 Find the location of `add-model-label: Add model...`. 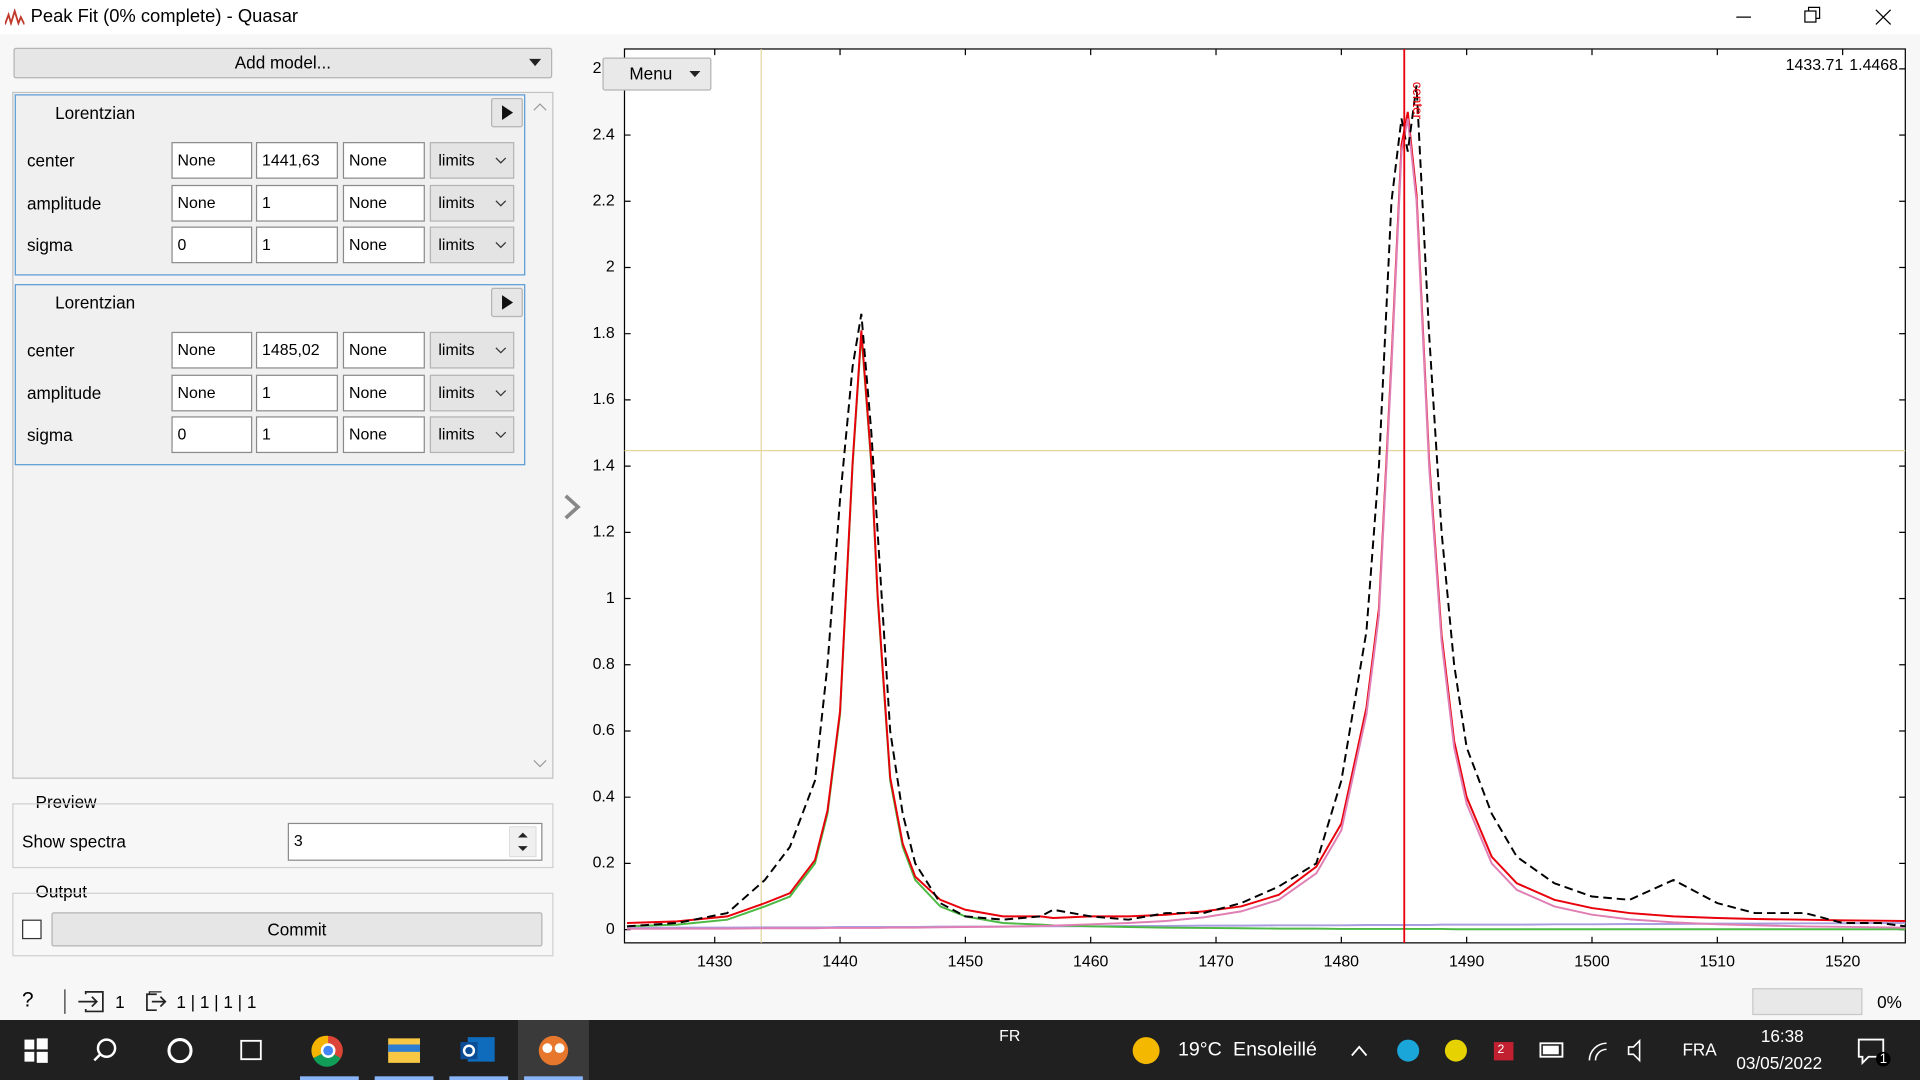

add-model-label: Add model... is located at coordinates (282, 62).